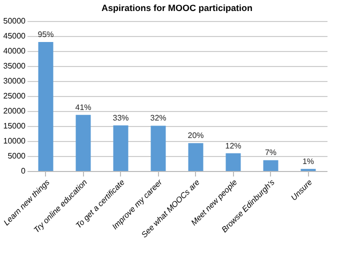 Image resolution: width=350 pixels, height=263 pixels. Describe the element at coordinates (120, 117) in the screenshot. I see `annotation: 33%` at that location.